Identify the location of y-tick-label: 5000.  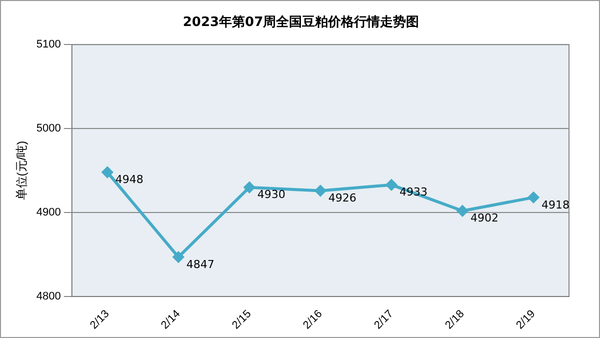
(48, 128).